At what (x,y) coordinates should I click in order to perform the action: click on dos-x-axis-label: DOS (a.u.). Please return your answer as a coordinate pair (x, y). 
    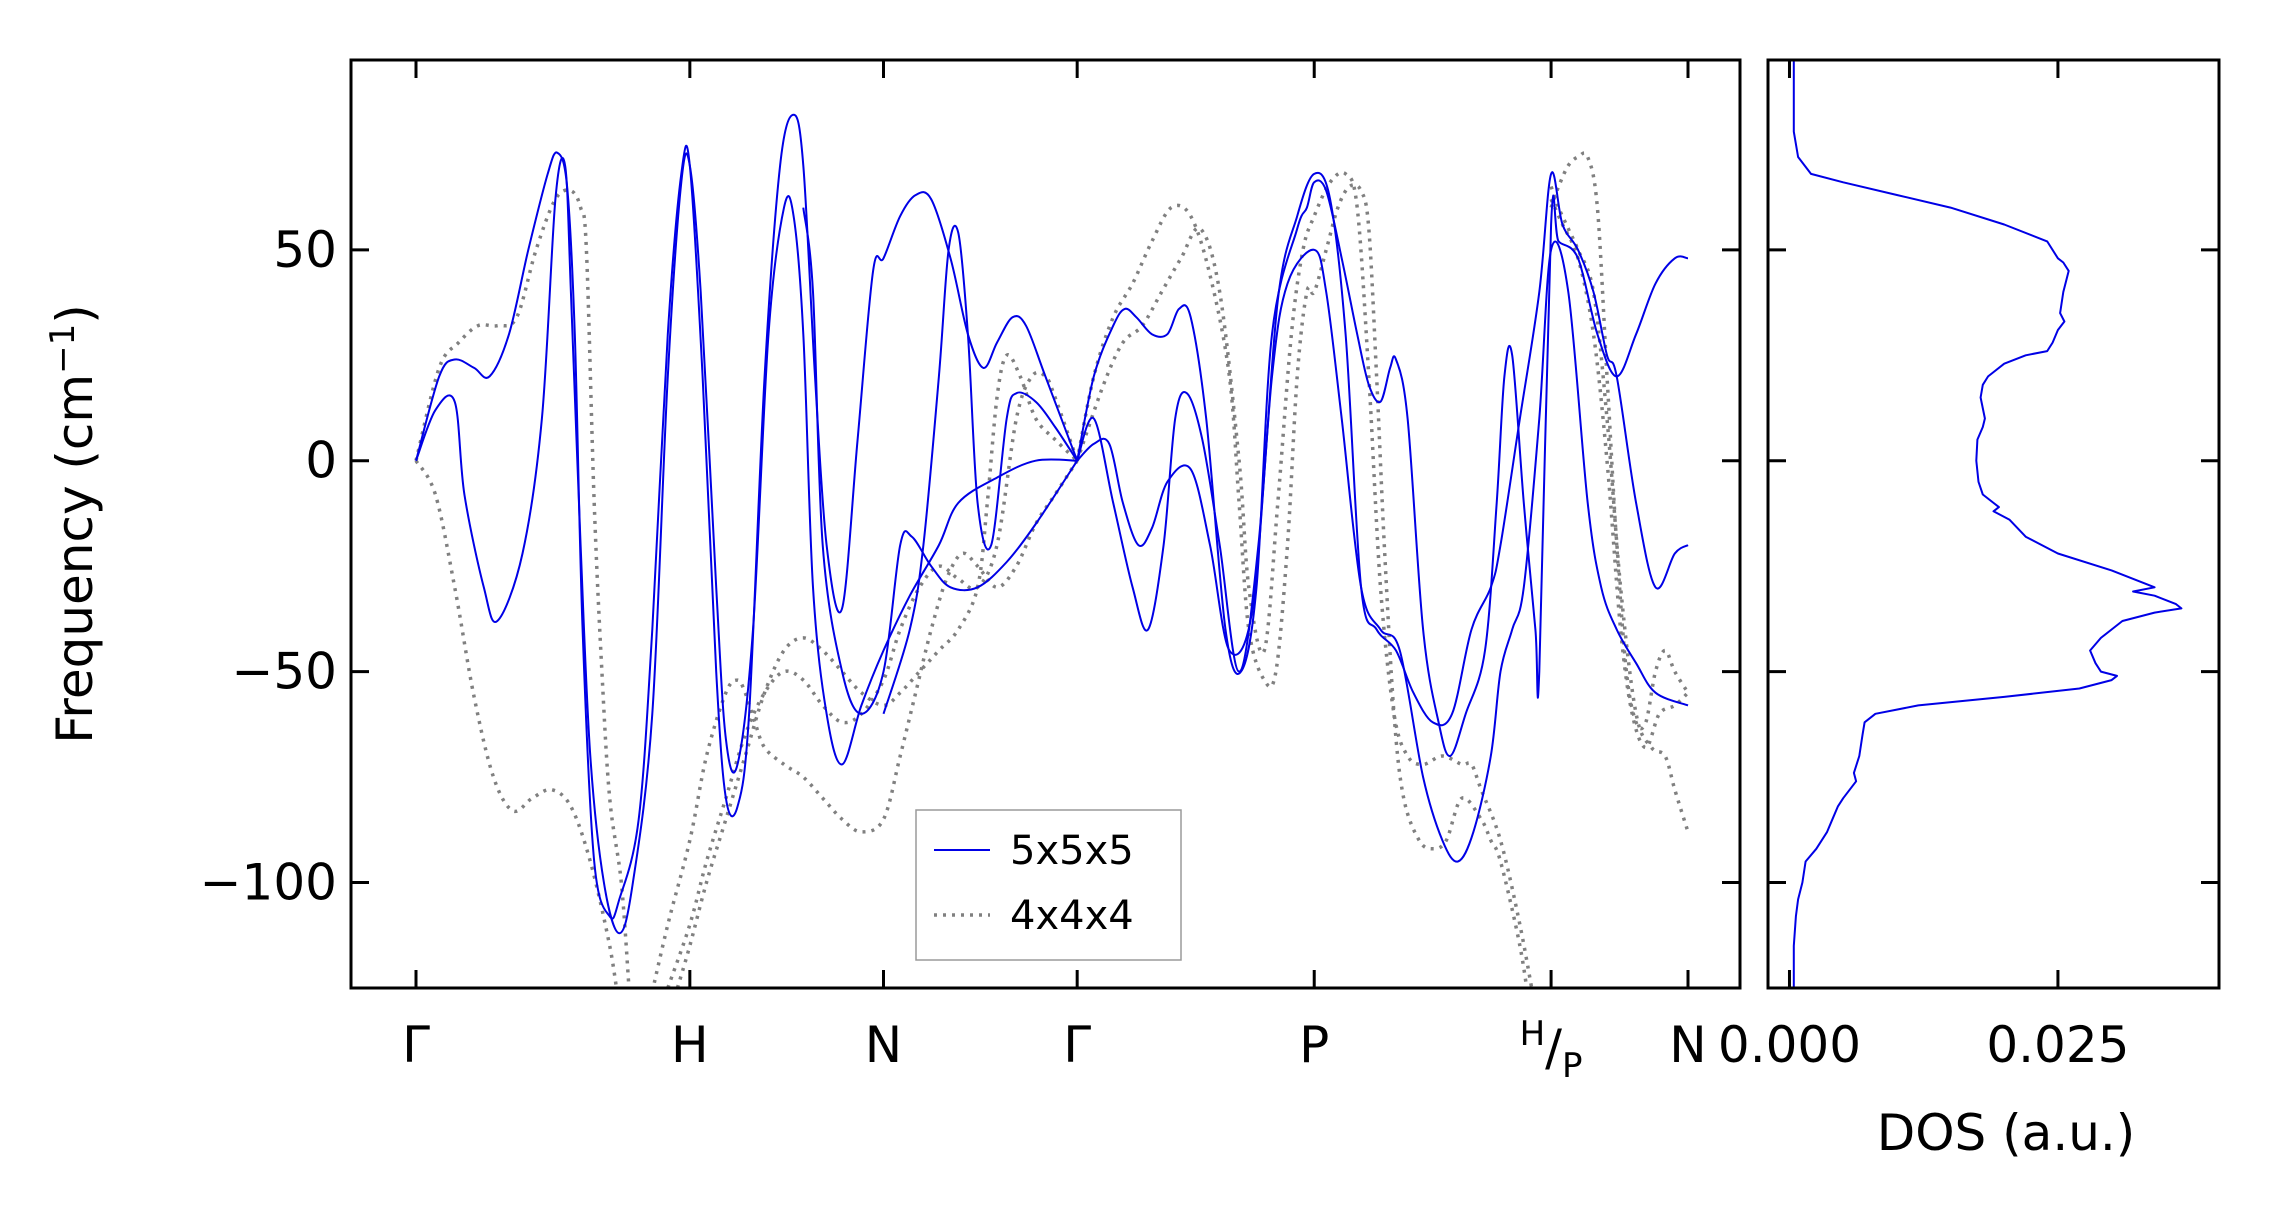
    Looking at the image, I should click on (2006, 1133).